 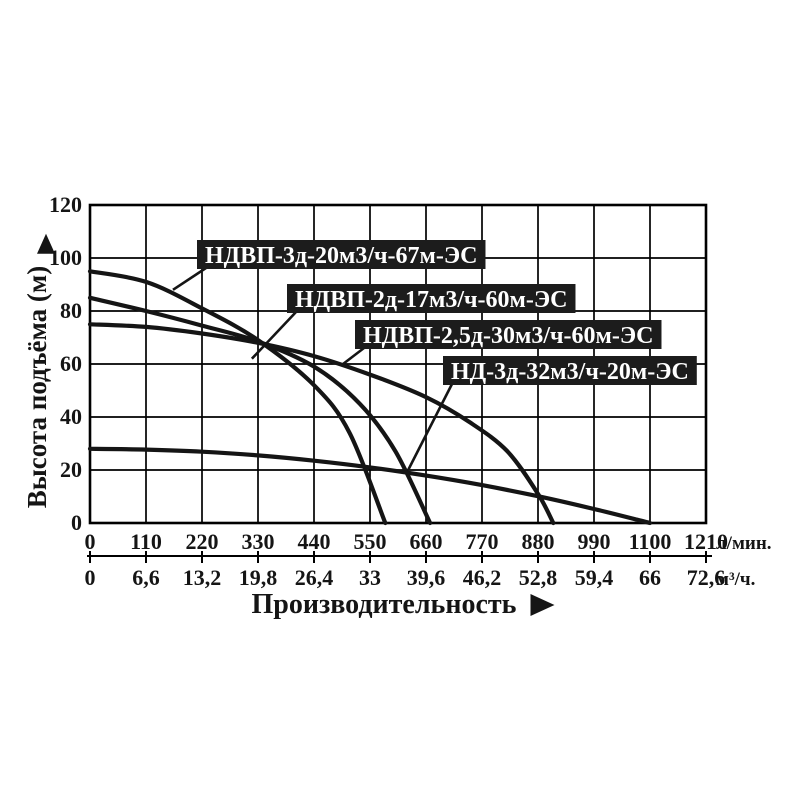 What do you see at coordinates (314, 541) in the screenshot?
I see `x-tick-label-lmin: 440` at bounding box center [314, 541].